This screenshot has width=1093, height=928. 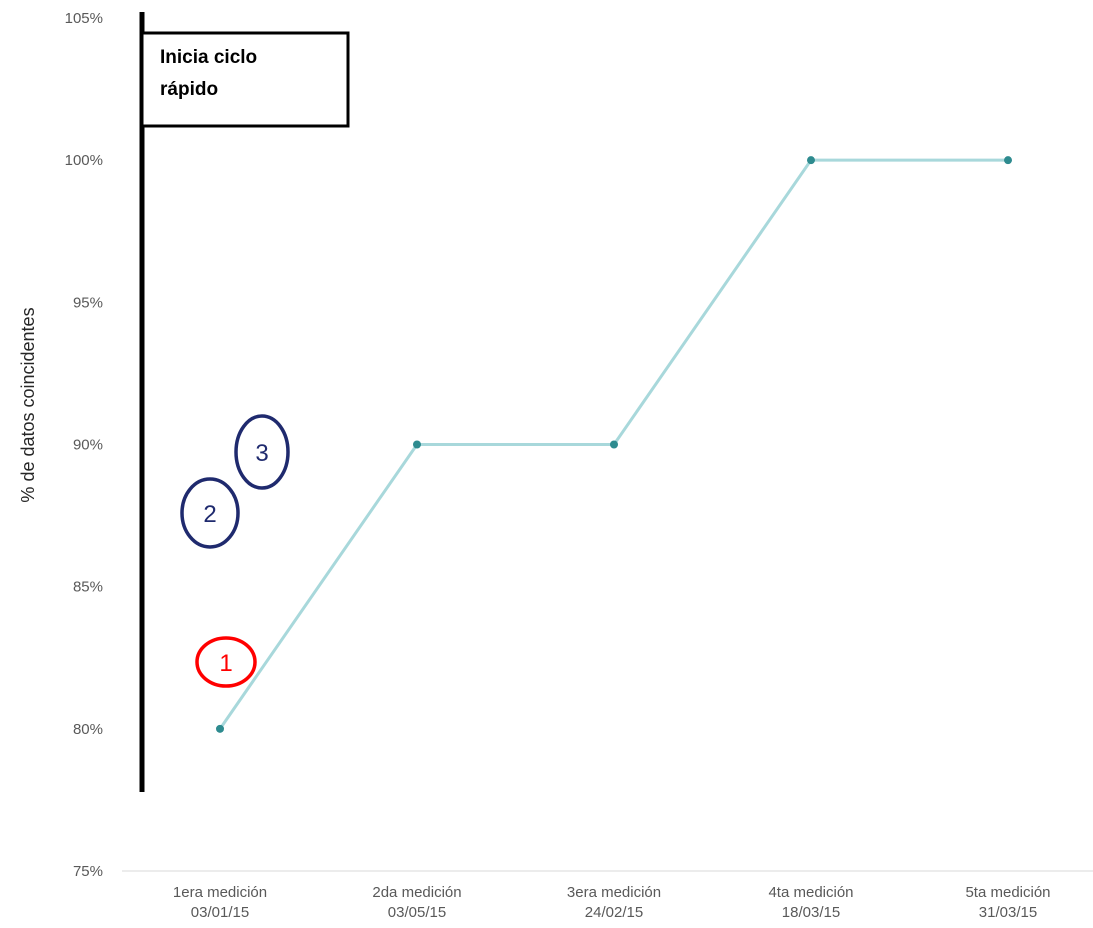 I want to click on x-tick-label: 2da medición, so click(x=416, y=892).